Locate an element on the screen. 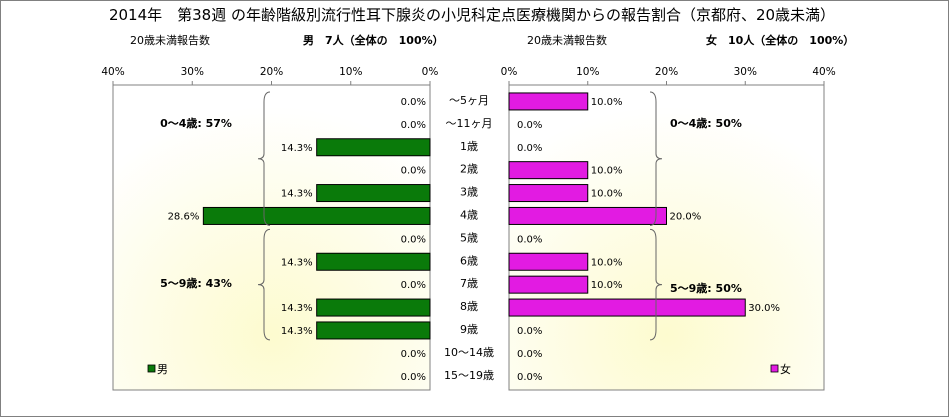 The height and width of the screenshot is (417, 949). female-age-group-label: 0～4歳: 50% is located at coordinates (706, 123).